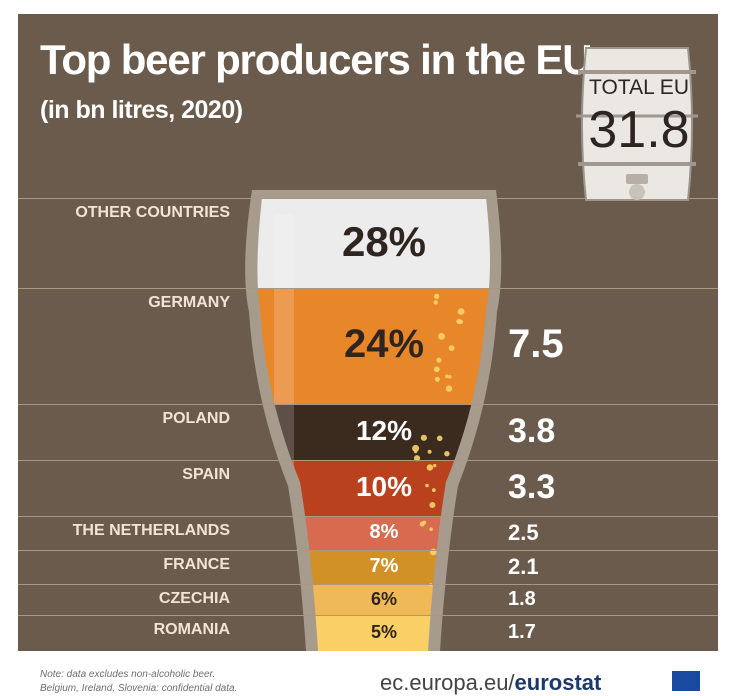 Image resolution: width=731 pixels, height=696 pixels. What do you see at coordinates (384, 241) in the screenshot?
I see `percent-label: 28%` at bounding box center [384, 241].